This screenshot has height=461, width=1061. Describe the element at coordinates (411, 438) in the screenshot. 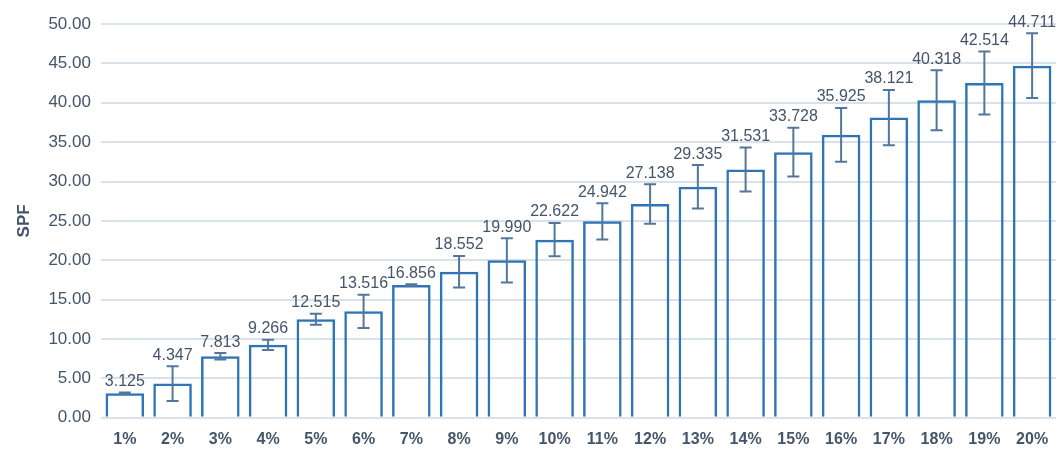

I see `x-tick-label: 7%` at that location.